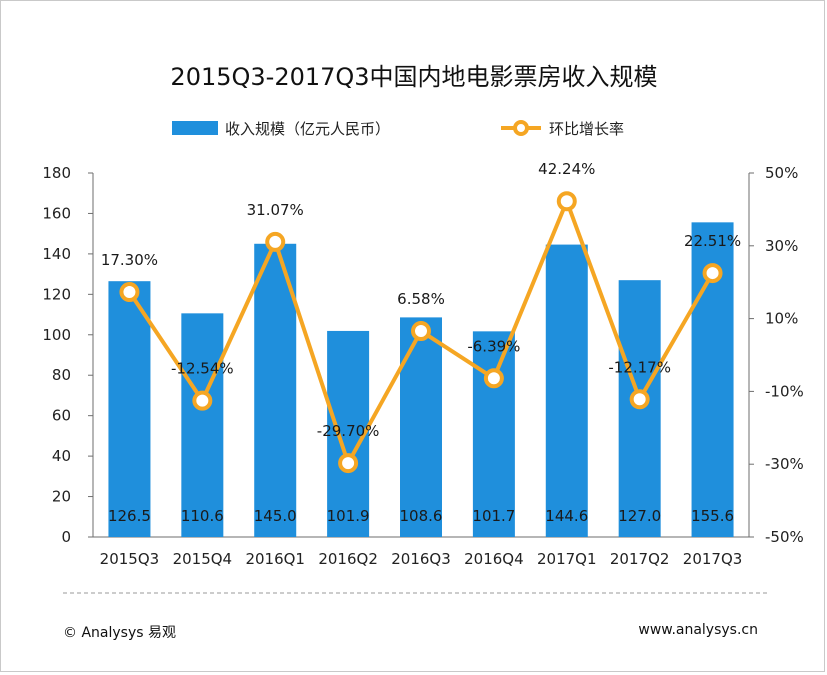 Image resolution: width=827 pixels, height=675 pixels. What do you see at coordinates (130, 559) in the screenshot?
I see `x-tick-label: 2015Q3` at bounding box center [130, 559].